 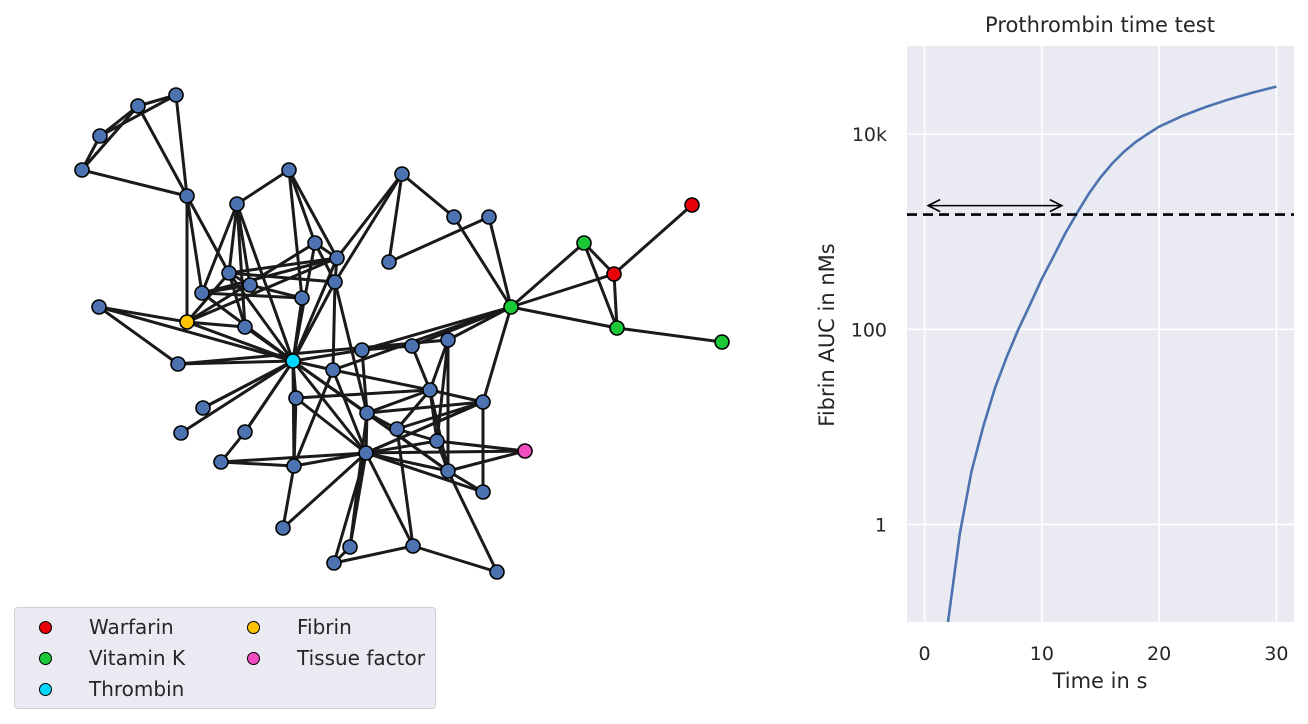 What do you see at coordinates (869, 135) in the screenshot?
I see `y-tick-label: 10k` at bounding box center [869, 135].